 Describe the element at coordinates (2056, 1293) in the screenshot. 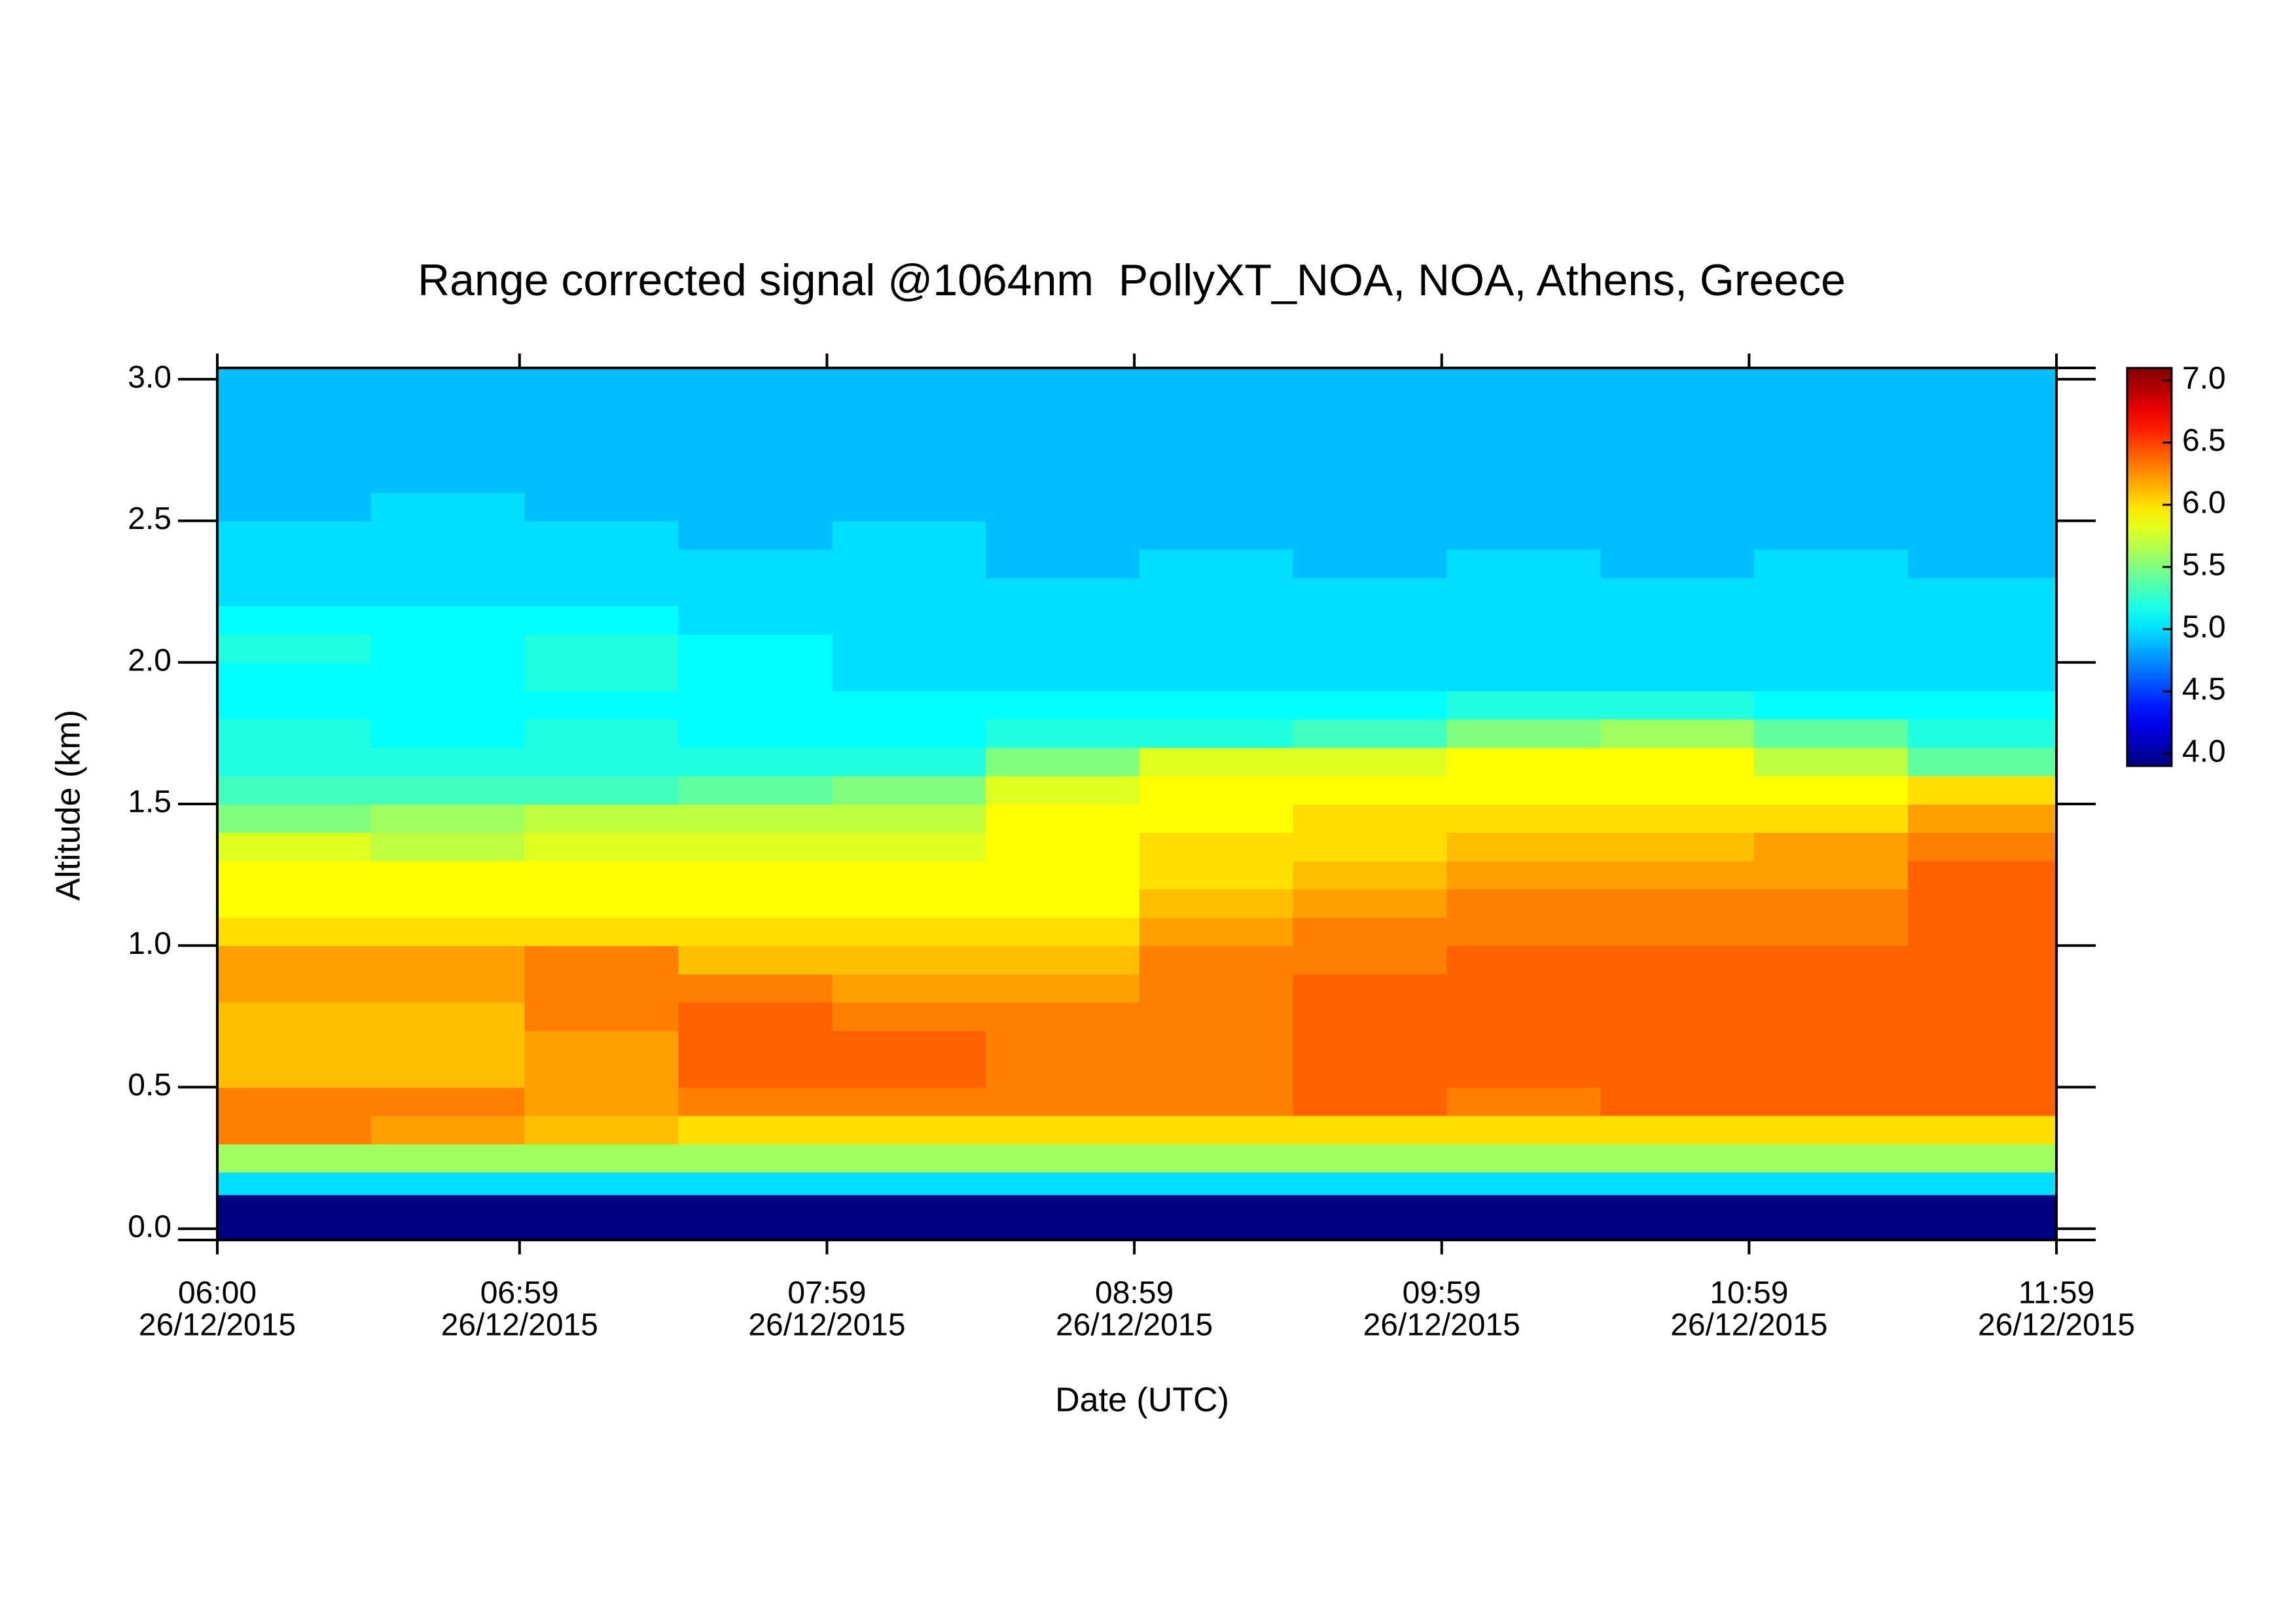

I see `x-tick-label: 11:59` at that location.